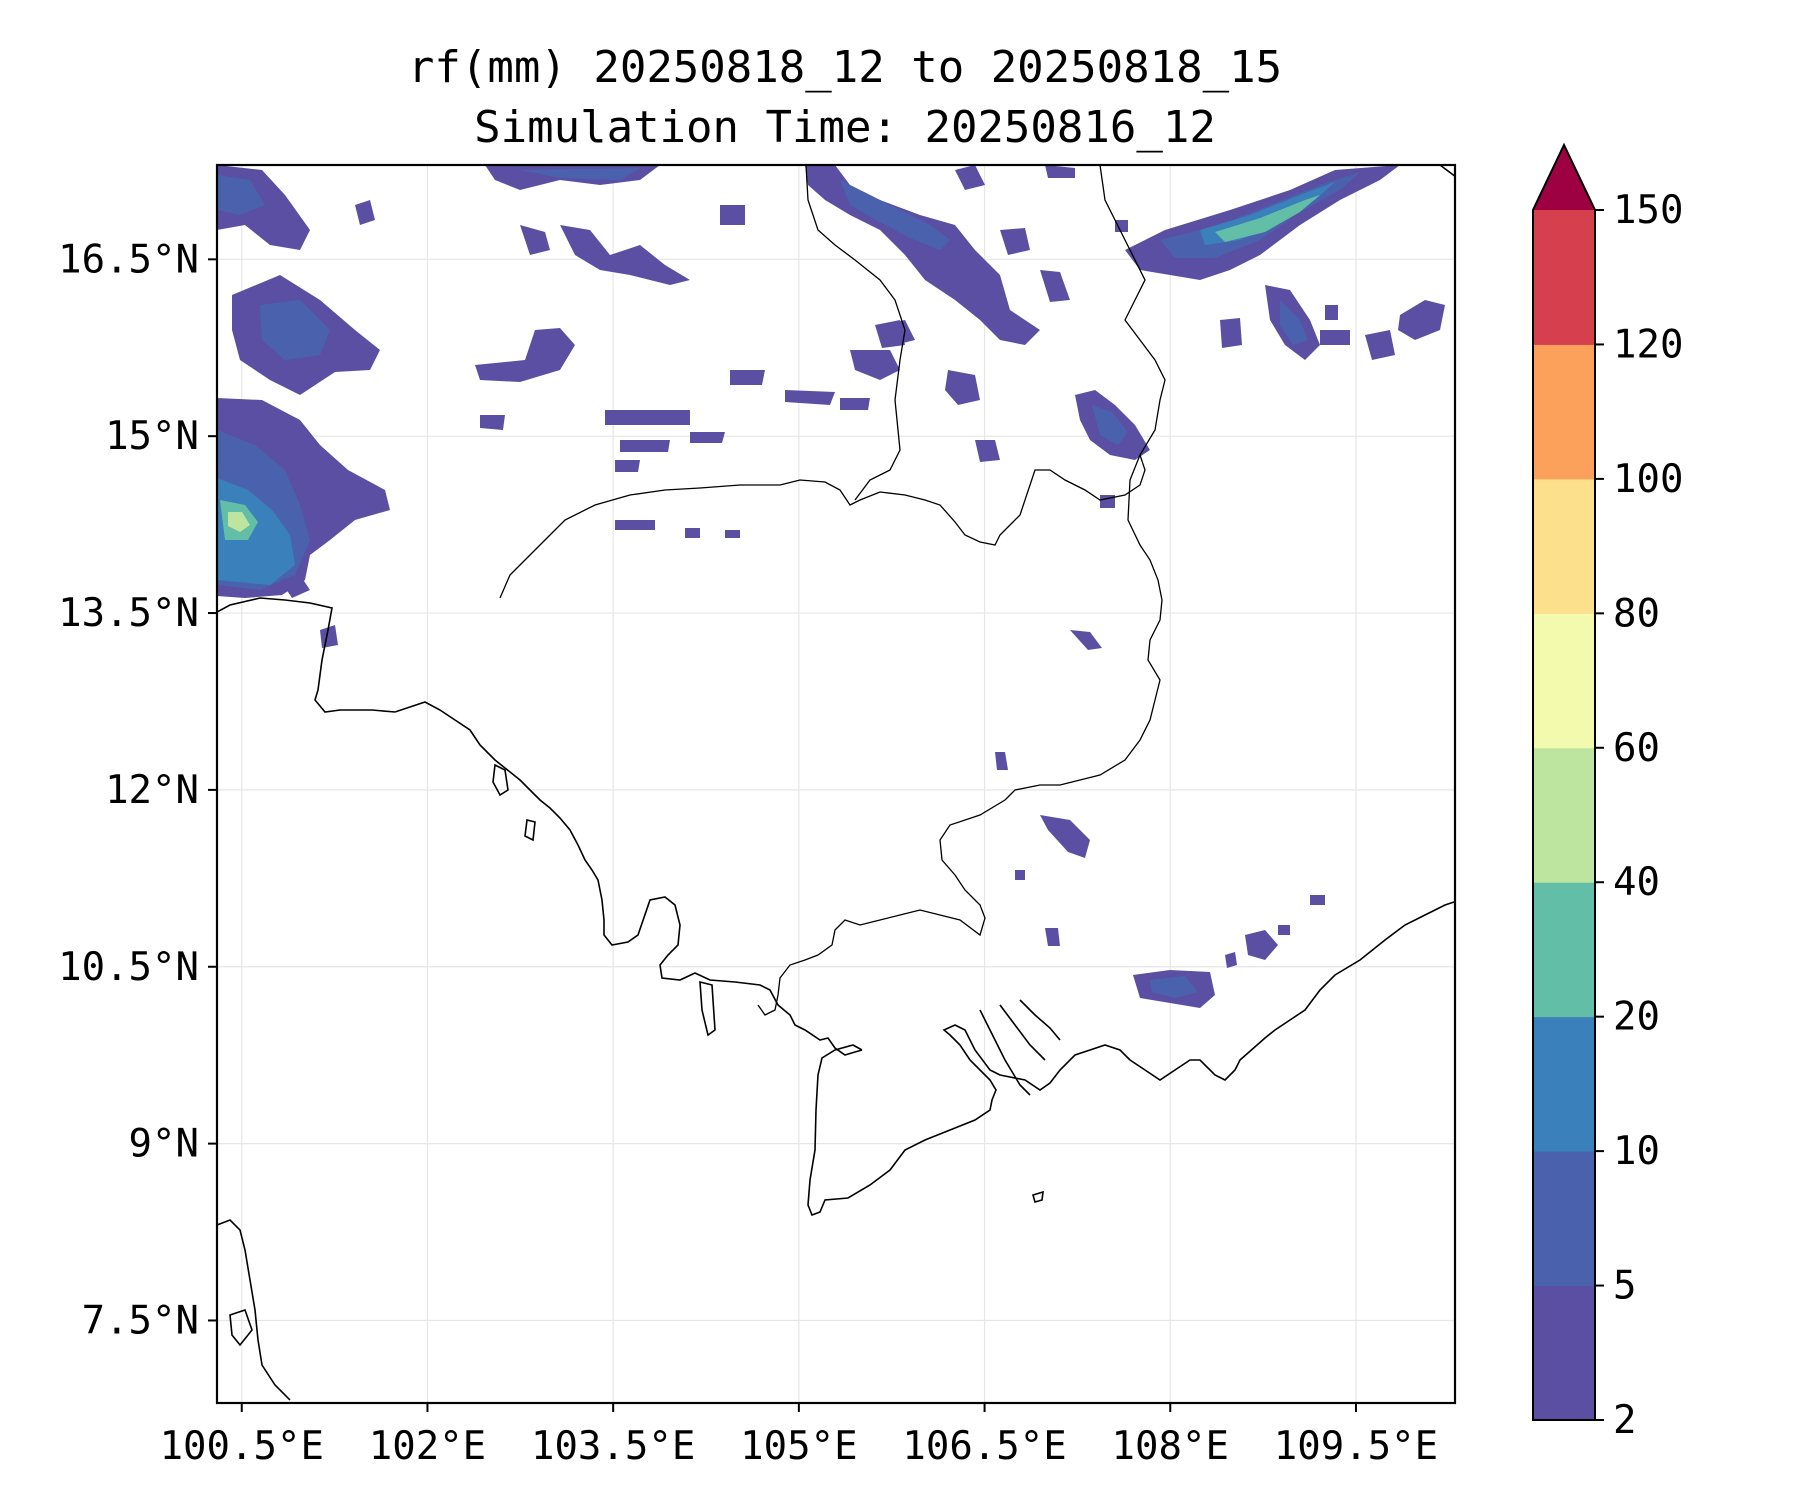 The width and height of the screenshot is (1800, 1500). I want to click on y-axis: 16.5°N 15°N 13.5°N 12°N 10.5°N 9°N 7.5°N, so click(137, 790).